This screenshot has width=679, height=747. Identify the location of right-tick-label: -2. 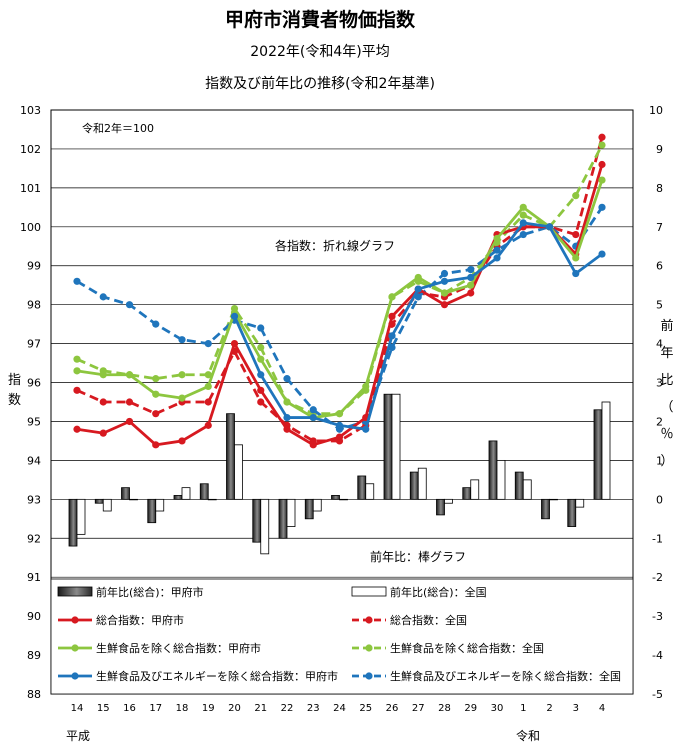
(657, 577).